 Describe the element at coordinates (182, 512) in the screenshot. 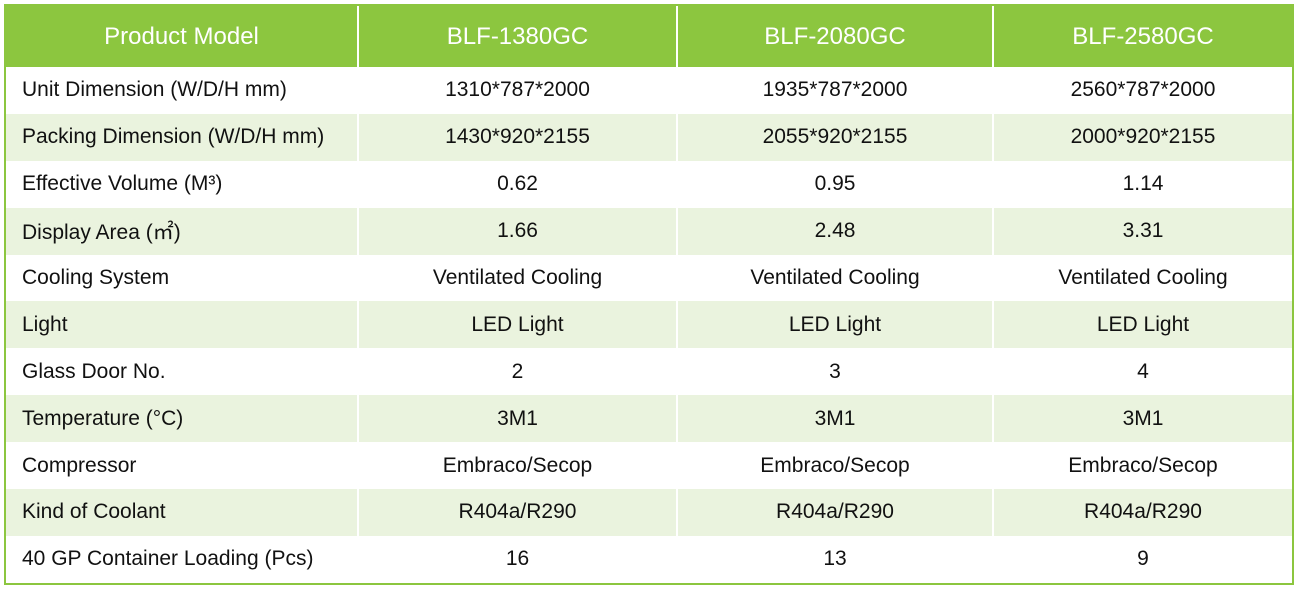

I see `row-label: Kind of Coolant` at that location.